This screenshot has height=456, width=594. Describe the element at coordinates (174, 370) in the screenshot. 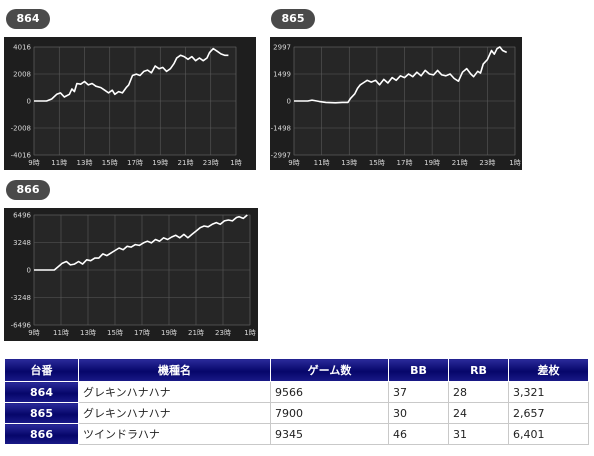

I see `header-model-name: 機種名` at that location.